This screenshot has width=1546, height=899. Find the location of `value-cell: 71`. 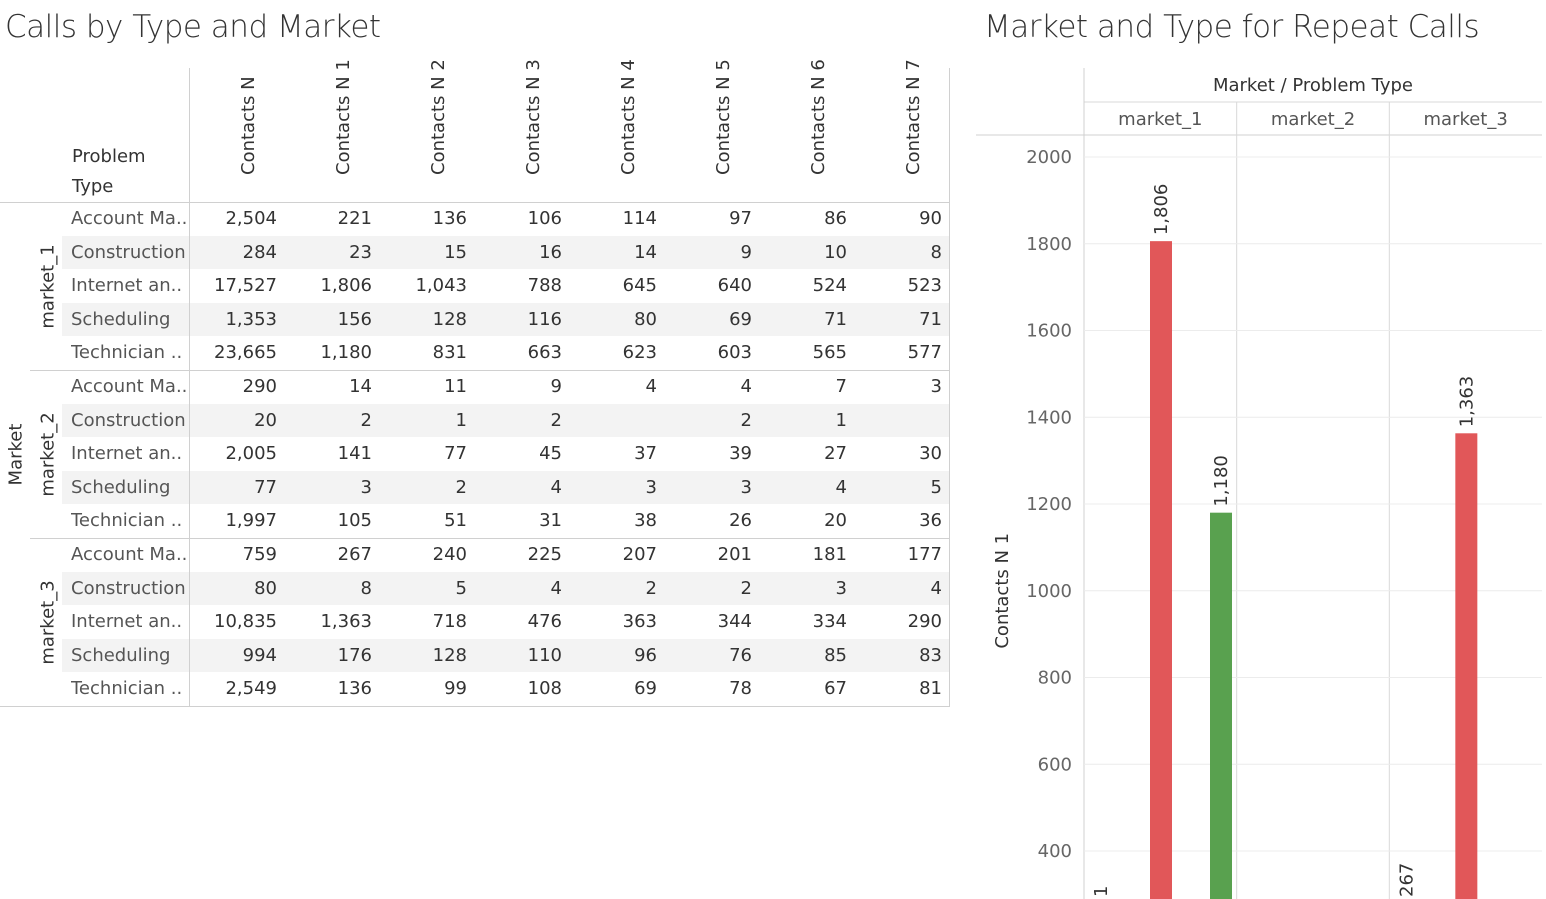

value-cell: 71 is located at coordinates (930, 319).